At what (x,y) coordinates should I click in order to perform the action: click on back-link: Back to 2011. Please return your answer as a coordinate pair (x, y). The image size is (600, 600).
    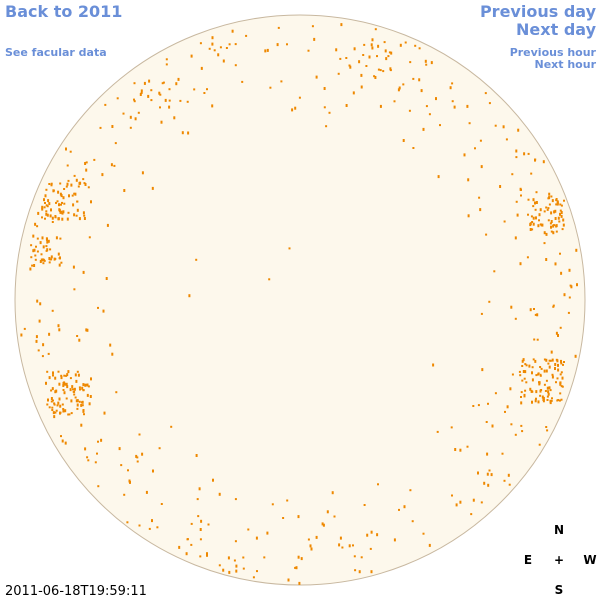
    Looking at the image, I should click on (63, 11).